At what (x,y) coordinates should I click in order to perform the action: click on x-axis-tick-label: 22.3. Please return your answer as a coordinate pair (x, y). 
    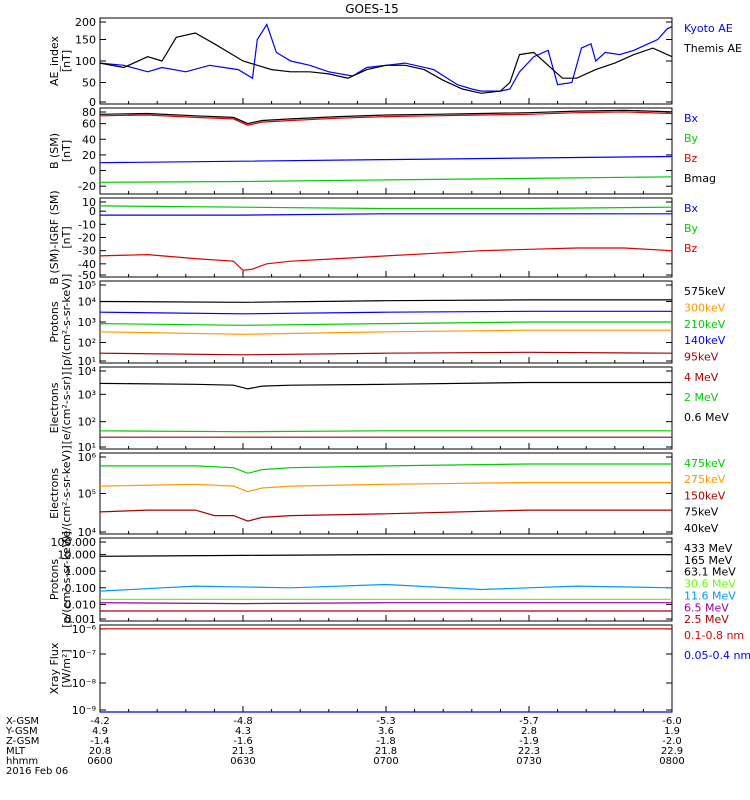
    Looking at the image, I should click on (529, 751).